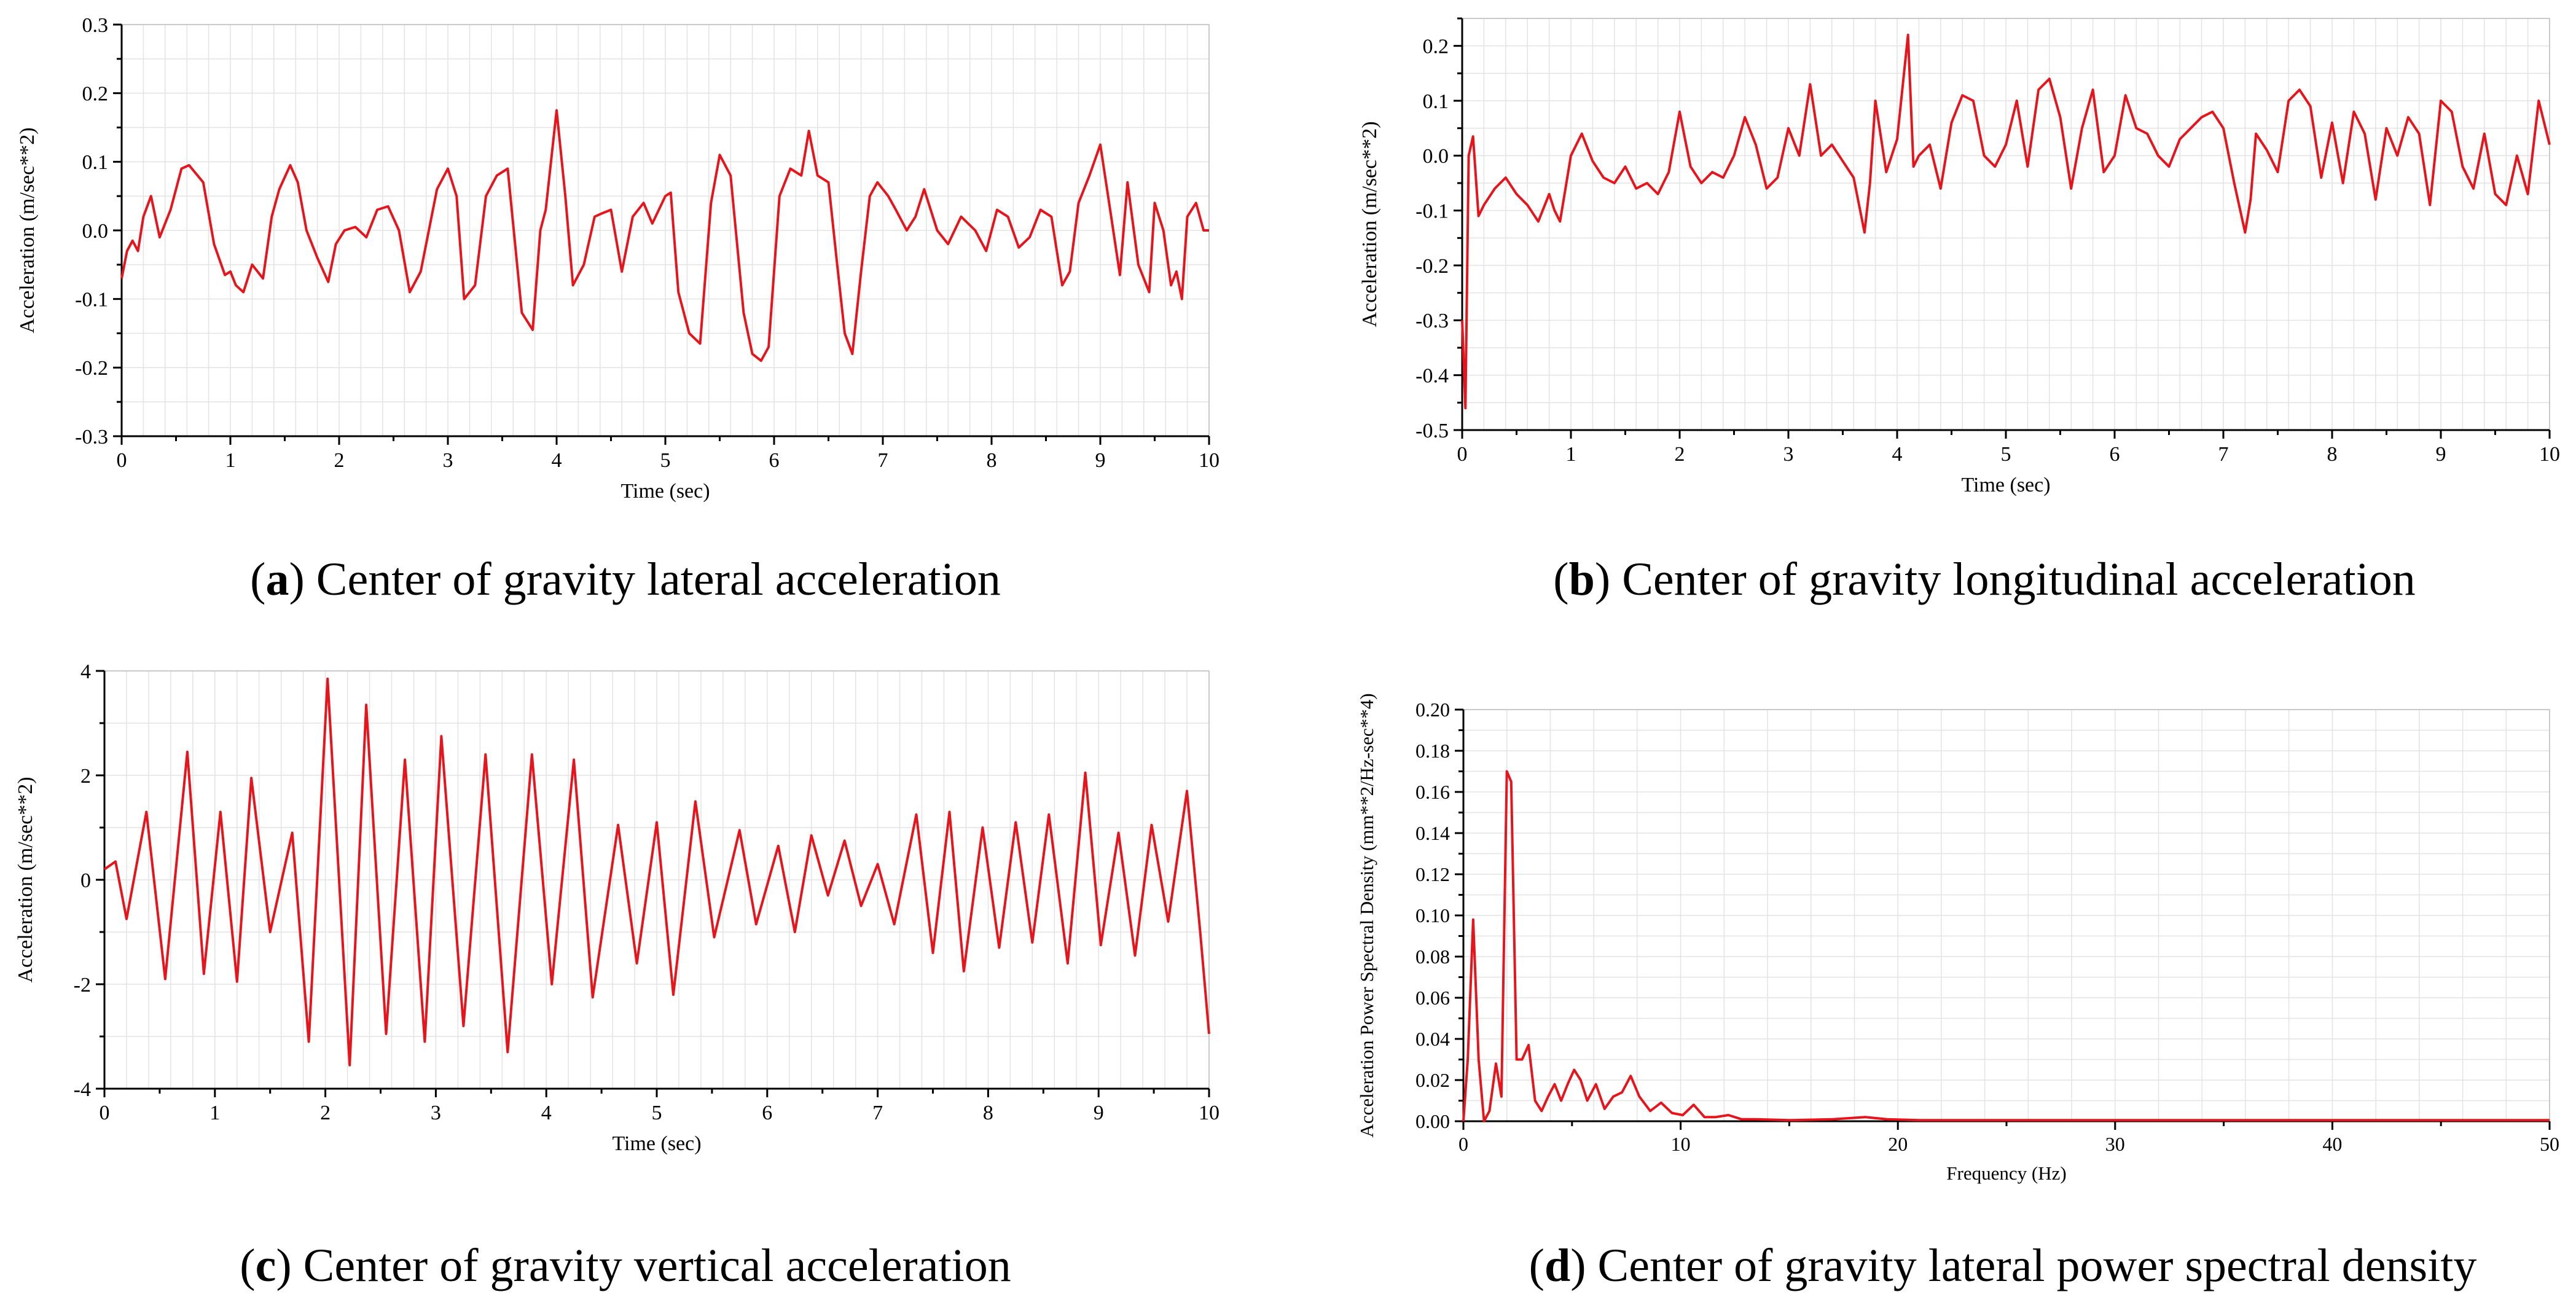 The width and height of the screenshot is (2576, 1316). Describe the element at coordinates (82, 1089) in the screenshot. I see `y-tick-label: -4` at that location.